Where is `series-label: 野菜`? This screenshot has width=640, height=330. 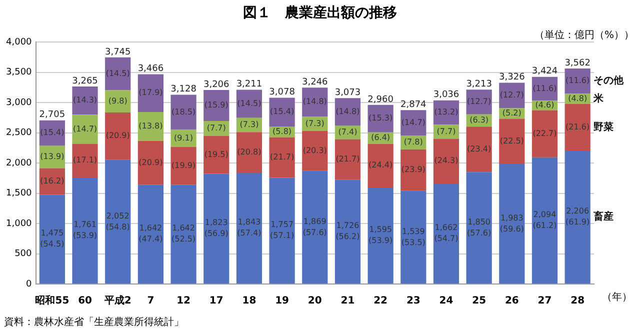 series-label: 野菜 is located at coordinates (603, 126).